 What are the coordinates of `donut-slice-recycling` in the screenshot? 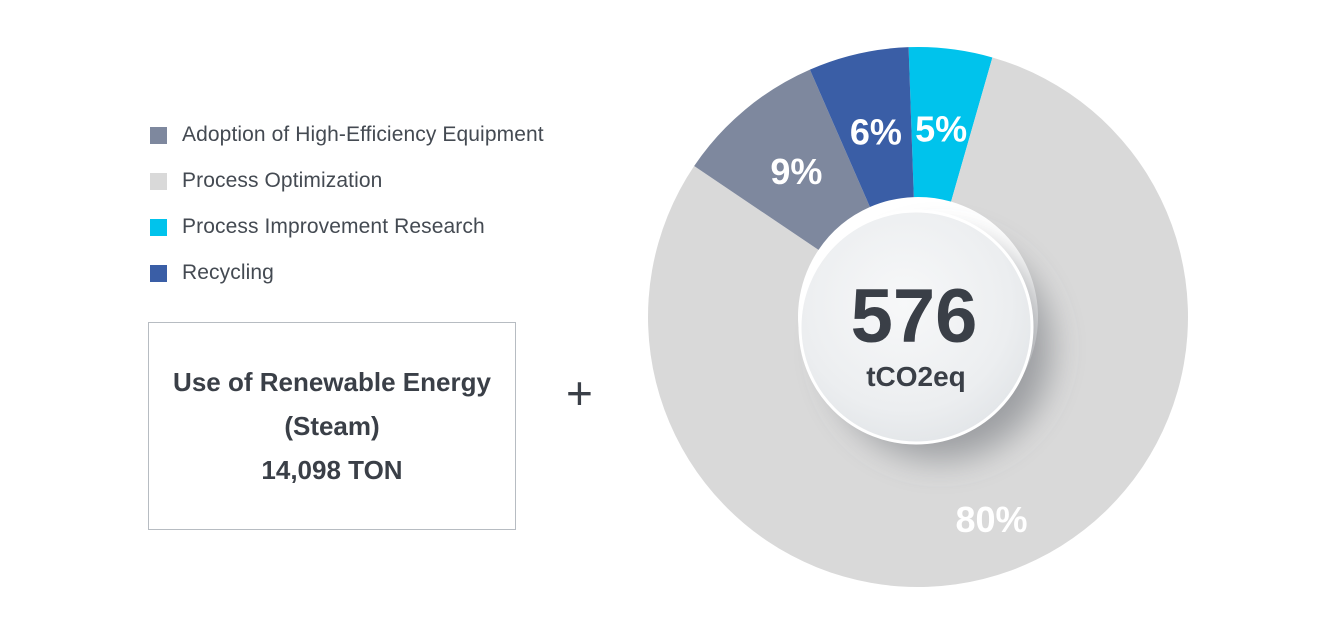 It's located at (861, 127).